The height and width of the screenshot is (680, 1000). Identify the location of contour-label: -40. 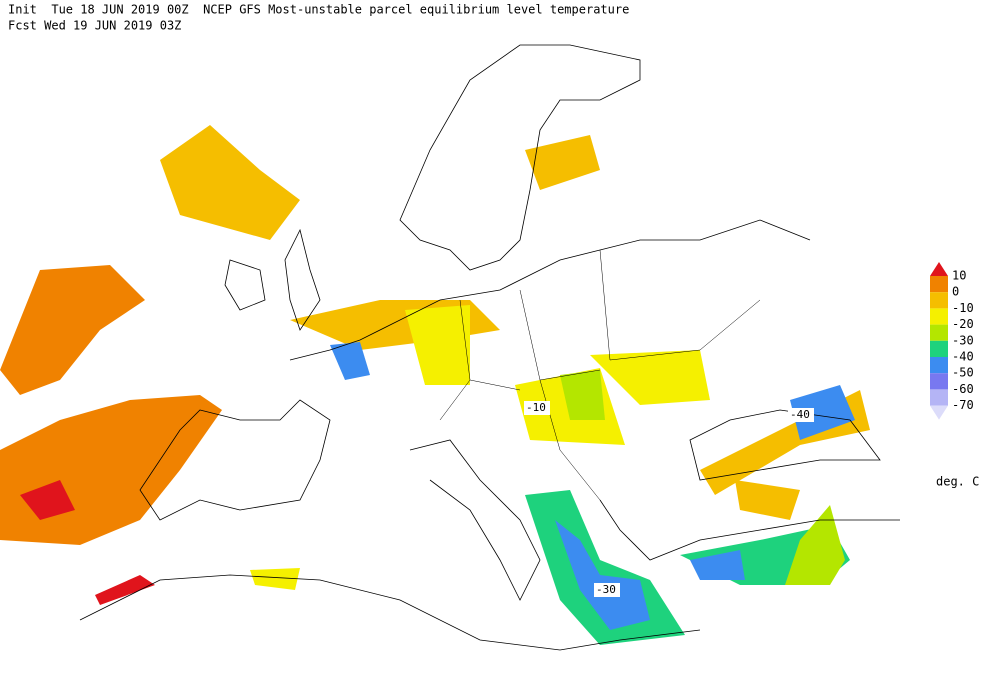
(800, 414).